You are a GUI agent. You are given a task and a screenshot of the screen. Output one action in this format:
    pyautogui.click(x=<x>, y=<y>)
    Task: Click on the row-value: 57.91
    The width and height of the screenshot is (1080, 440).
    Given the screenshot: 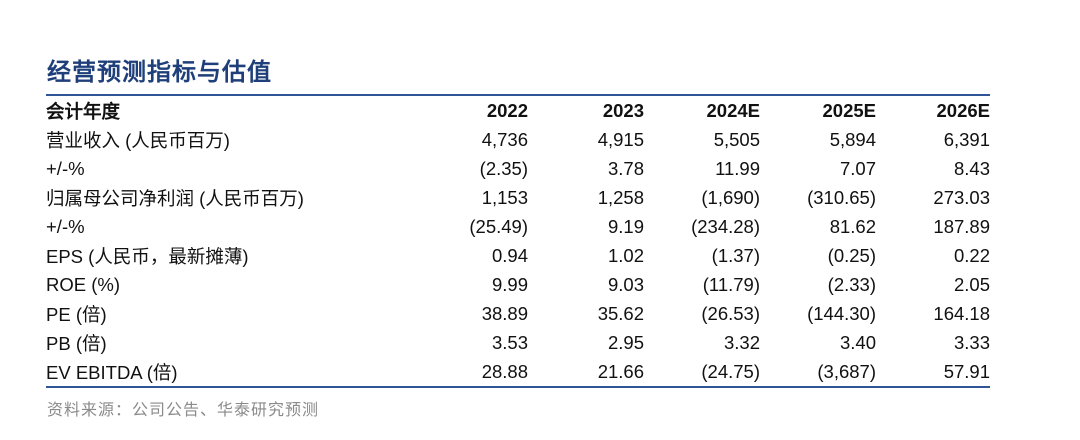 What is the action you would take?
    pyautogui.click(x=966, y=371)
    